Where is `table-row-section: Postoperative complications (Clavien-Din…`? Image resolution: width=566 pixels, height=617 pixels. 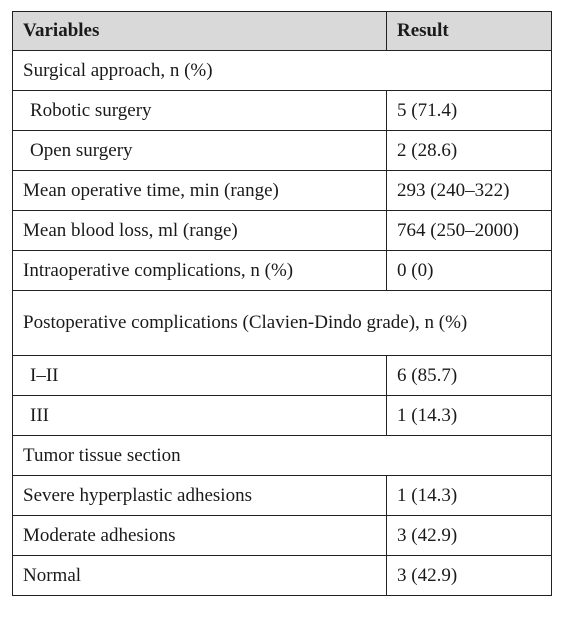
table-row-section: Postoperative complications (Clavien-Din… is located at coordinates (282, 323).